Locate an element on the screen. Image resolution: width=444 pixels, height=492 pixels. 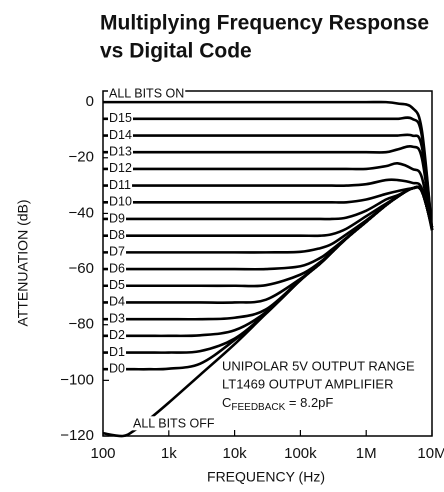
x-tick-label: 100k is located at coordinates (300, 453).